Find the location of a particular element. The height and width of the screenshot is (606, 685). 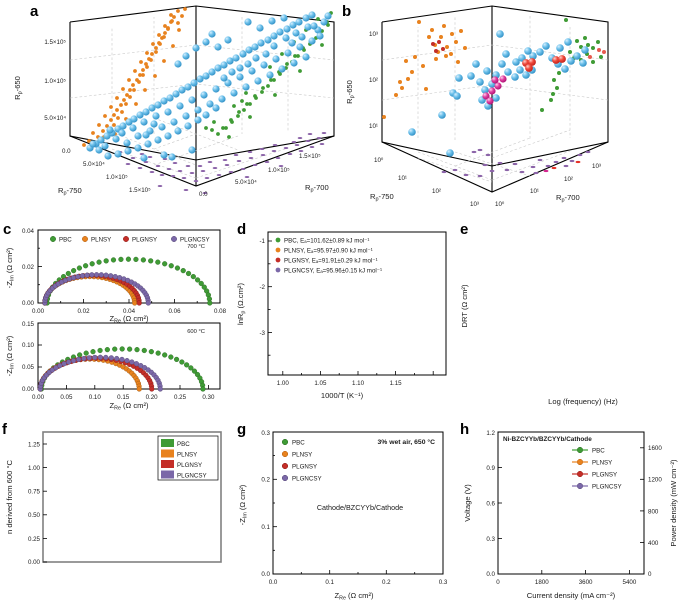

svg-text: 10⁰ is located at coordinates (379, 160).